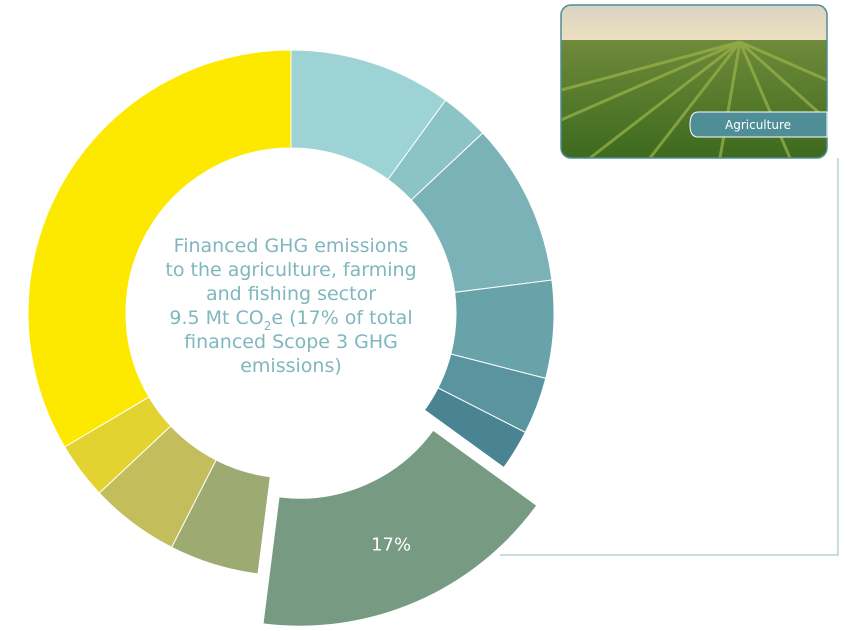  Describe the element at coordinates (268, 326) in the screenshot. I see `subscript: 2` at that location.